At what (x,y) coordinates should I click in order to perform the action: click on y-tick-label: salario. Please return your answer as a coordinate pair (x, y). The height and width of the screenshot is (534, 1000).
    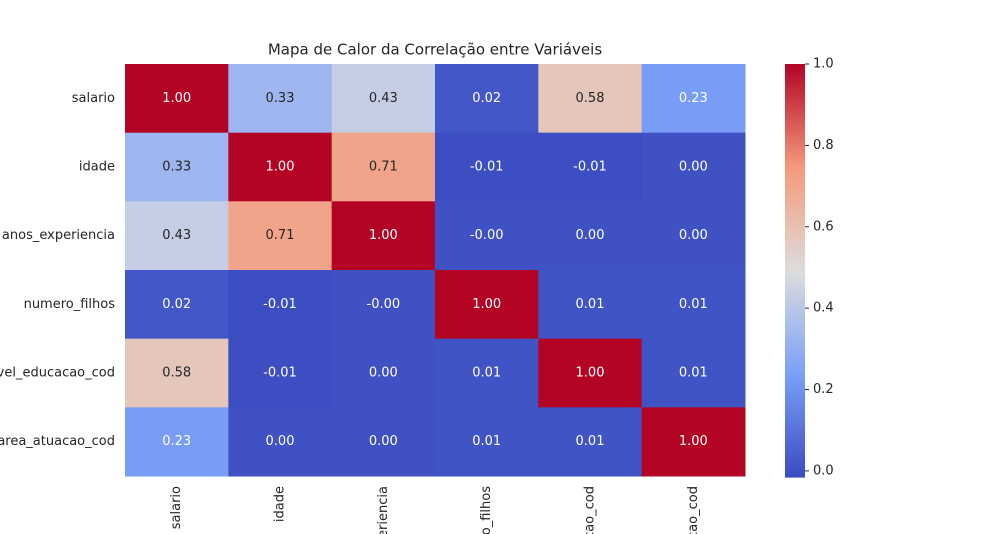
    Looking at the image, I should click on (93, 98).